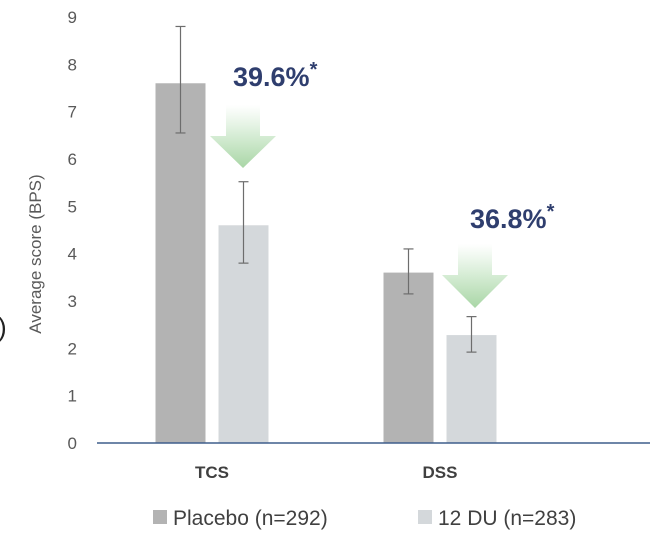  Describe the element at coordinates (160, 517) in the screenshot. I see `legend-swatch-placebo` at that location.